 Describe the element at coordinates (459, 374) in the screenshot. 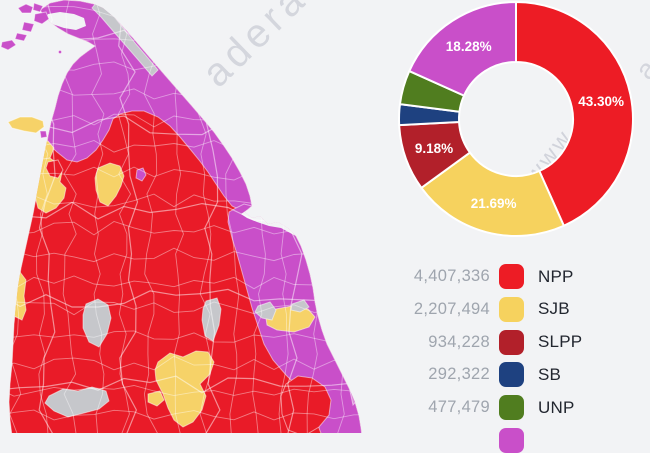

I see `legend-value: 292,322` at that location.